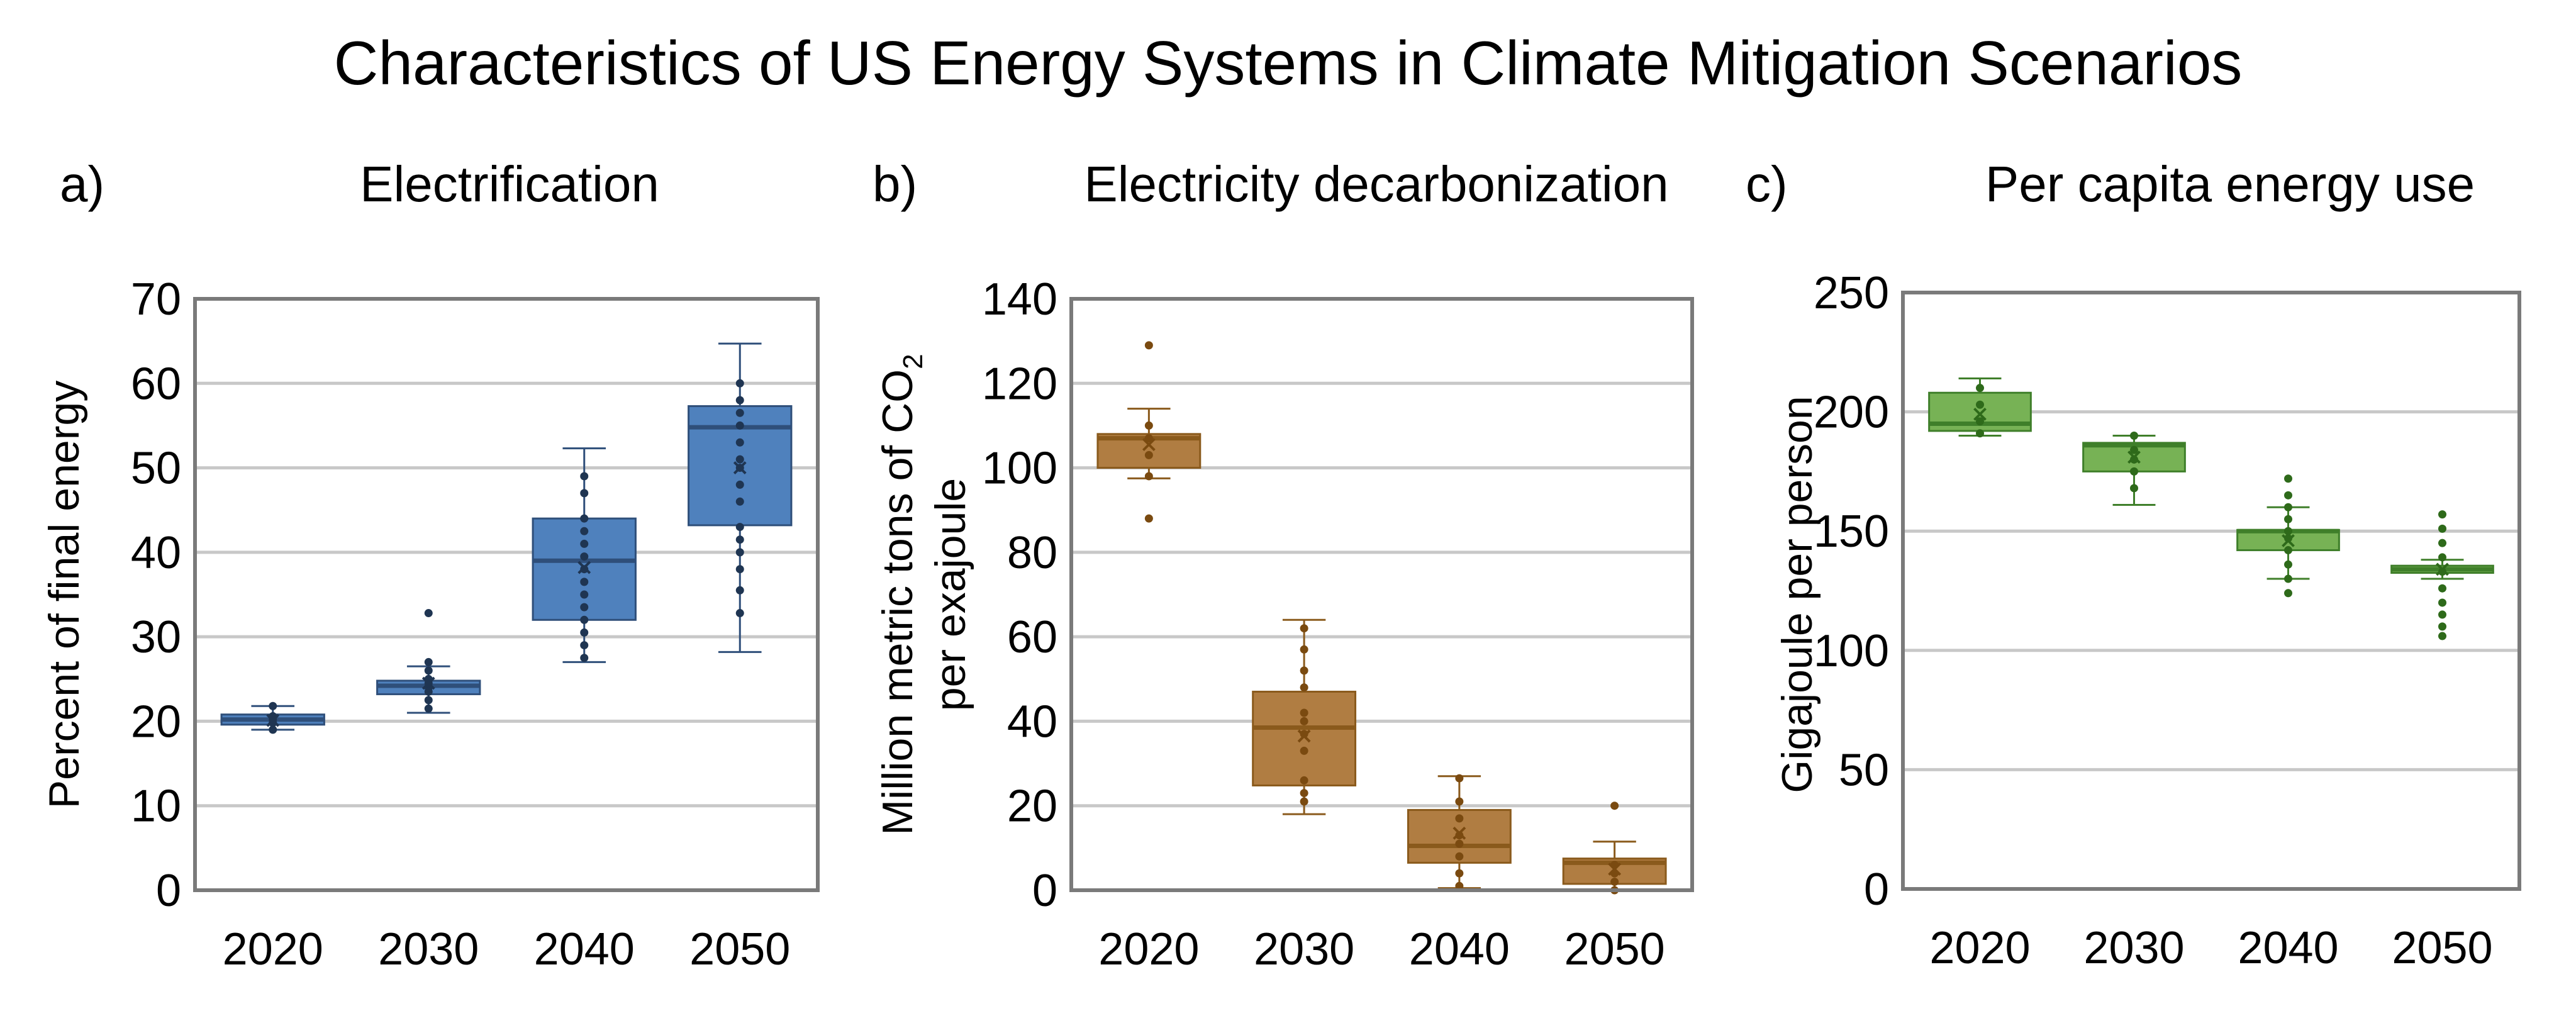 This screenshot has height=1028, width=2576. I want to click on panel-title: Electricity decarbonization, so click(1376, 184).